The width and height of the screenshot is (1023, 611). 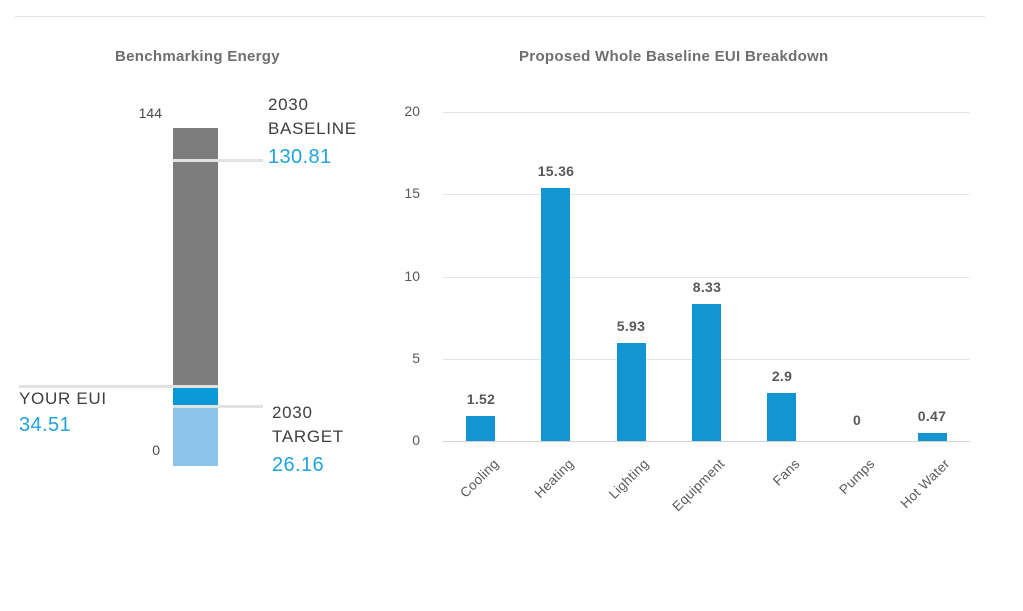 What do you see at coordinates (480, 428) in the screenshot?
I see `bar-cooling` at bounding box center [480, 428].